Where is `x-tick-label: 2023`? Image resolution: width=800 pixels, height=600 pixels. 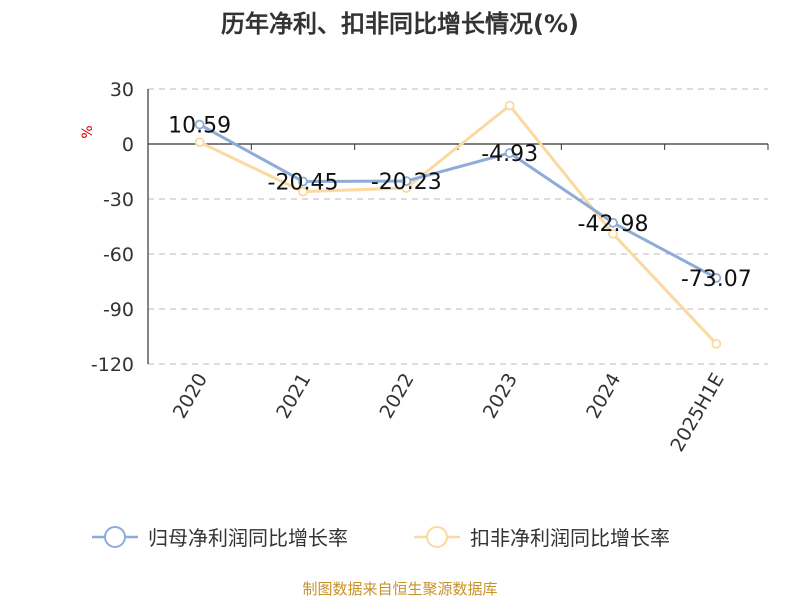
x-tick-label: 2023 is located at coordinates (500, 396).